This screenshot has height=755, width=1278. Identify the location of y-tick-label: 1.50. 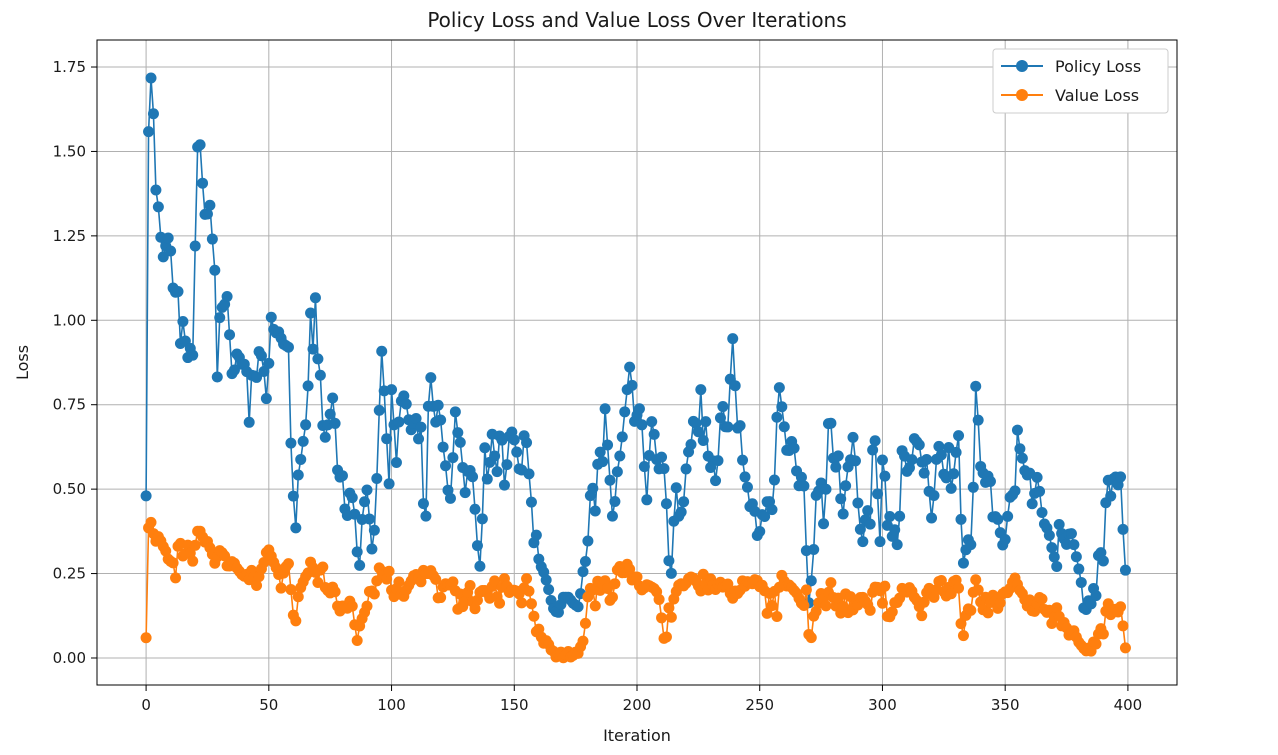
(69, 151).